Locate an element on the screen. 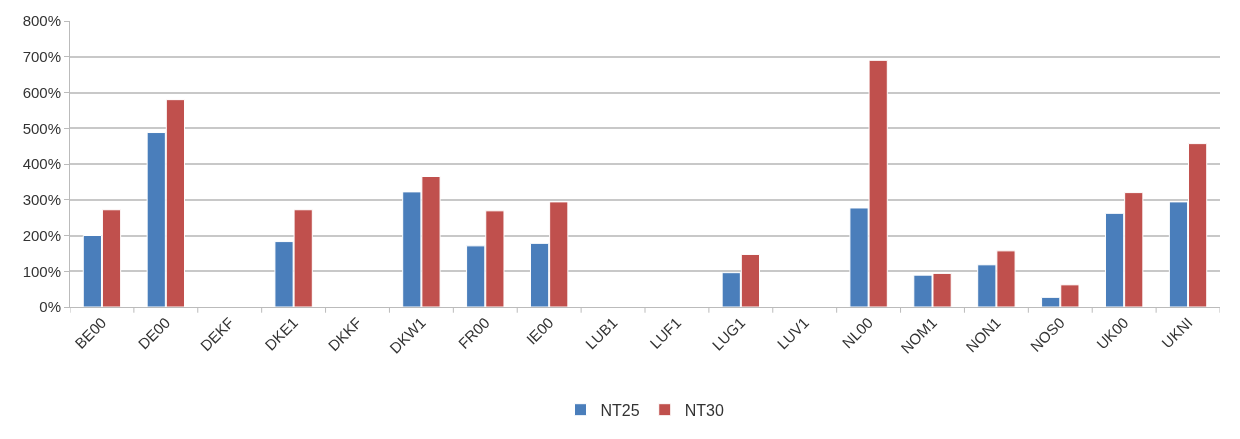  legend-label: NT30 is located at coordinates (704, 410).